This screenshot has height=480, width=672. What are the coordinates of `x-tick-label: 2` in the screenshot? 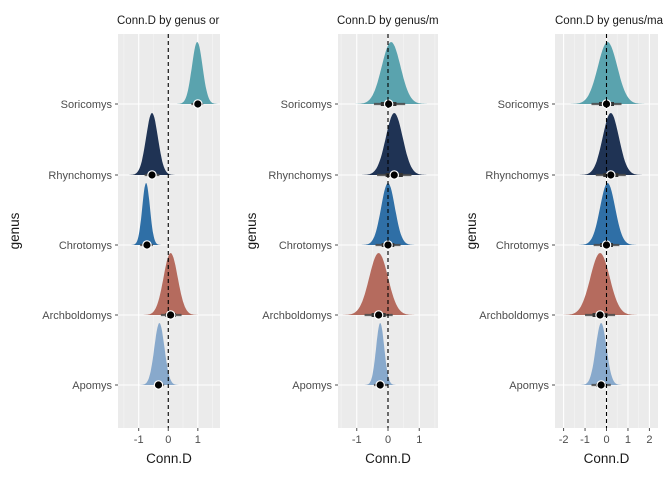 It's located at (649, 440).